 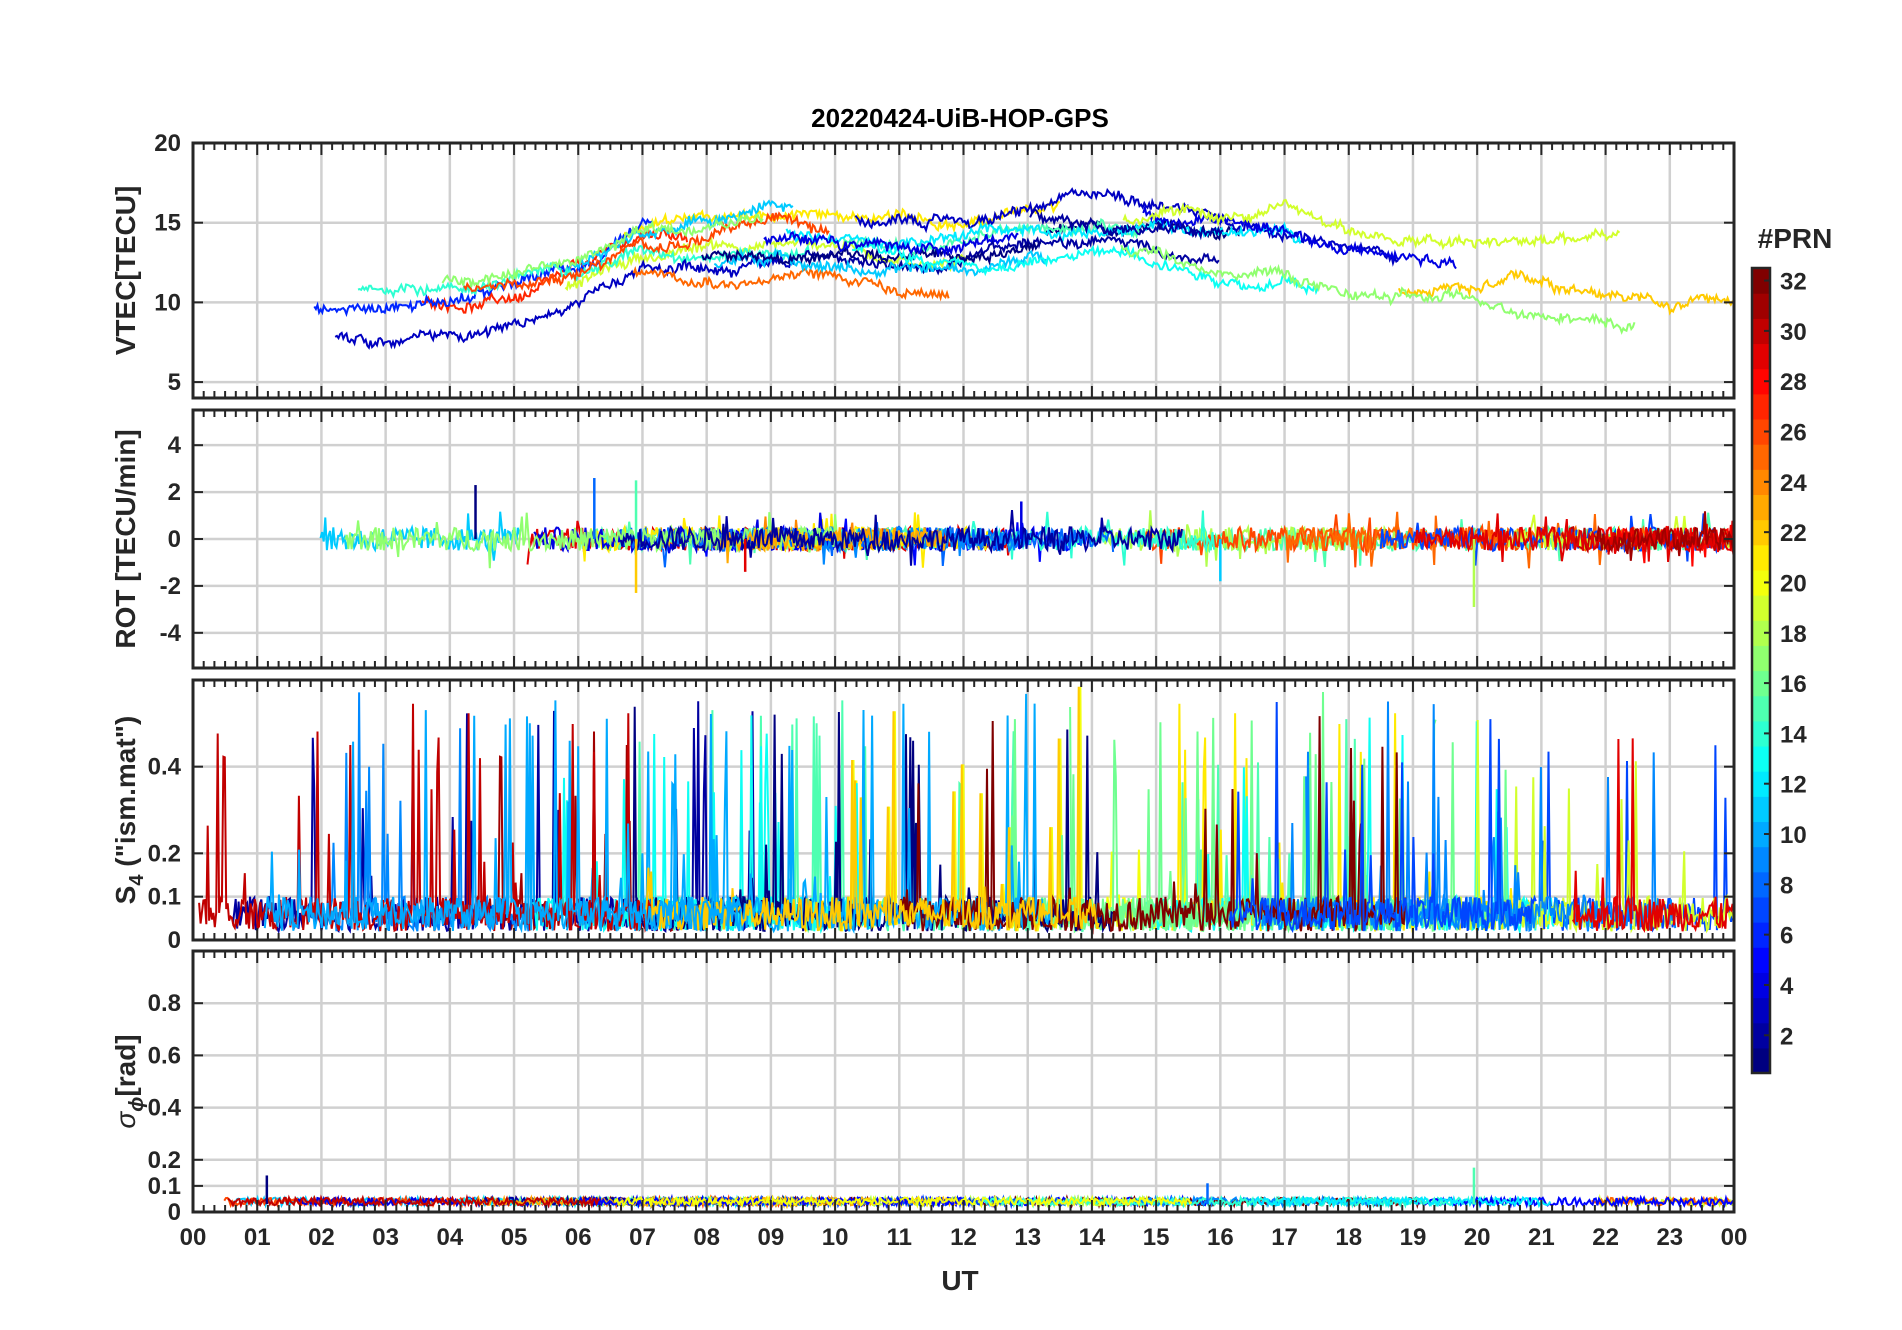 What do you see at coordinates (1795, 238) in the screenshot?
I see `colorbar-label: #PRN` at bounding box center [1795, 238].